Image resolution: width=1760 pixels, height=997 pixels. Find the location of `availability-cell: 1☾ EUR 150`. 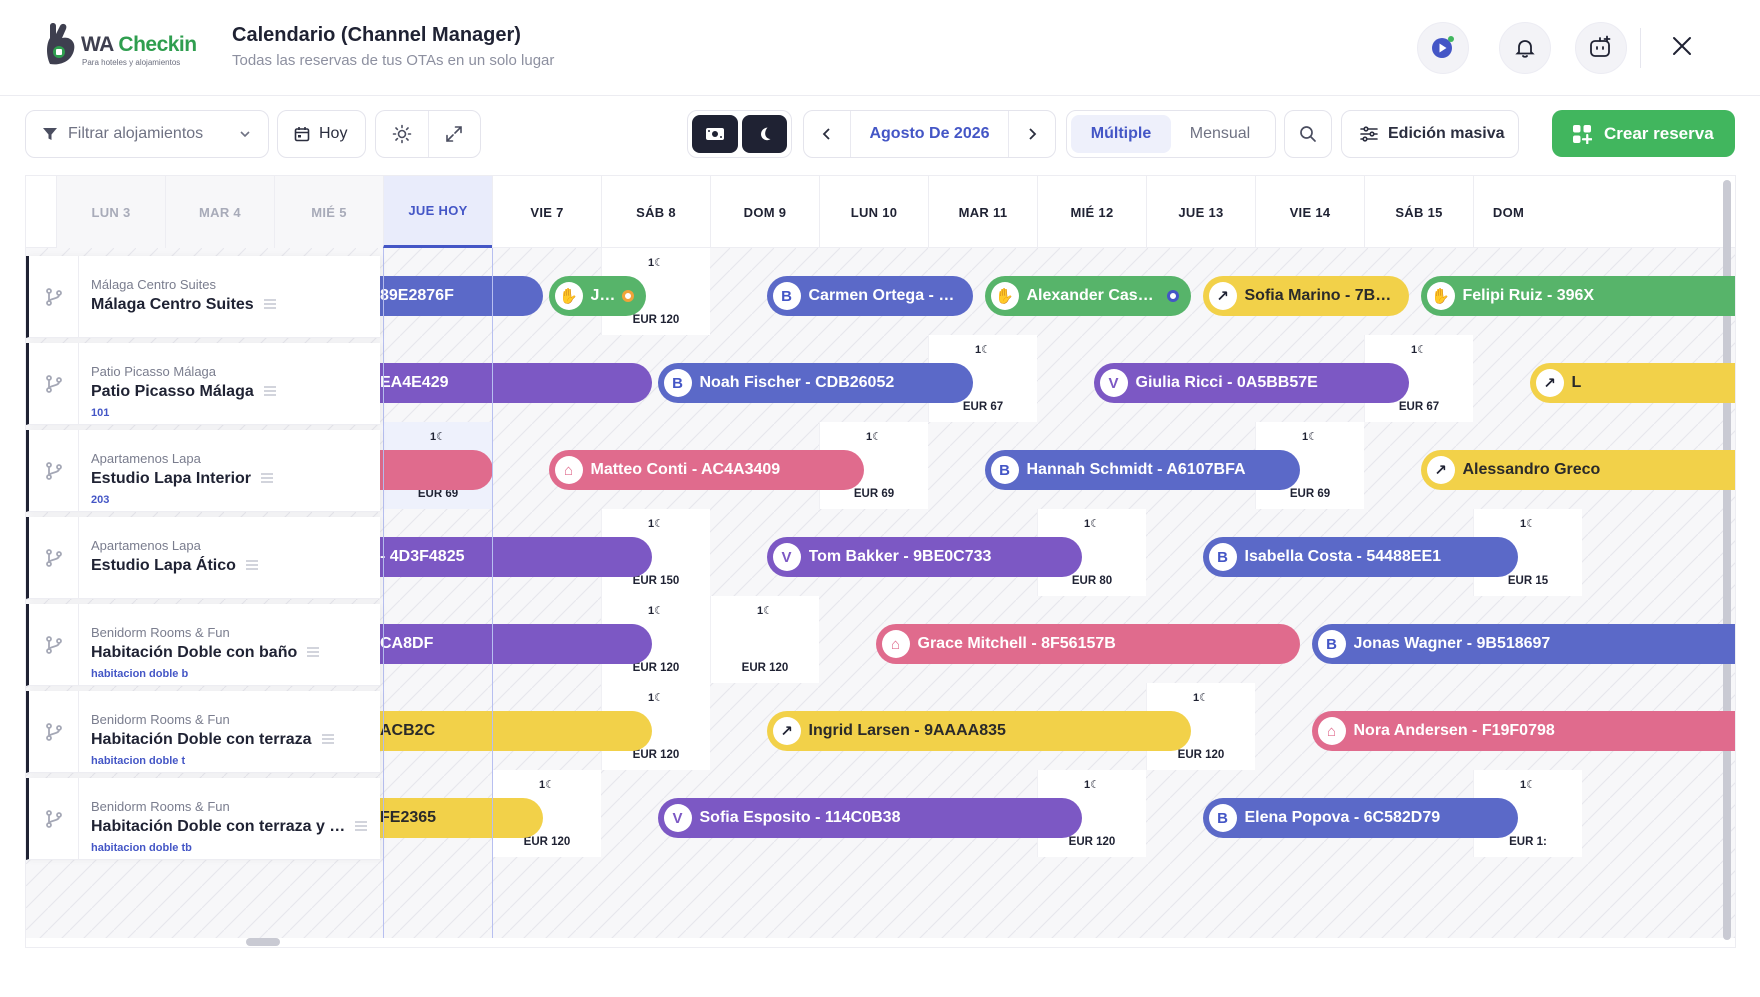

availability-cell: 1☾ EUR 150 is located at coordinates (655, 552).